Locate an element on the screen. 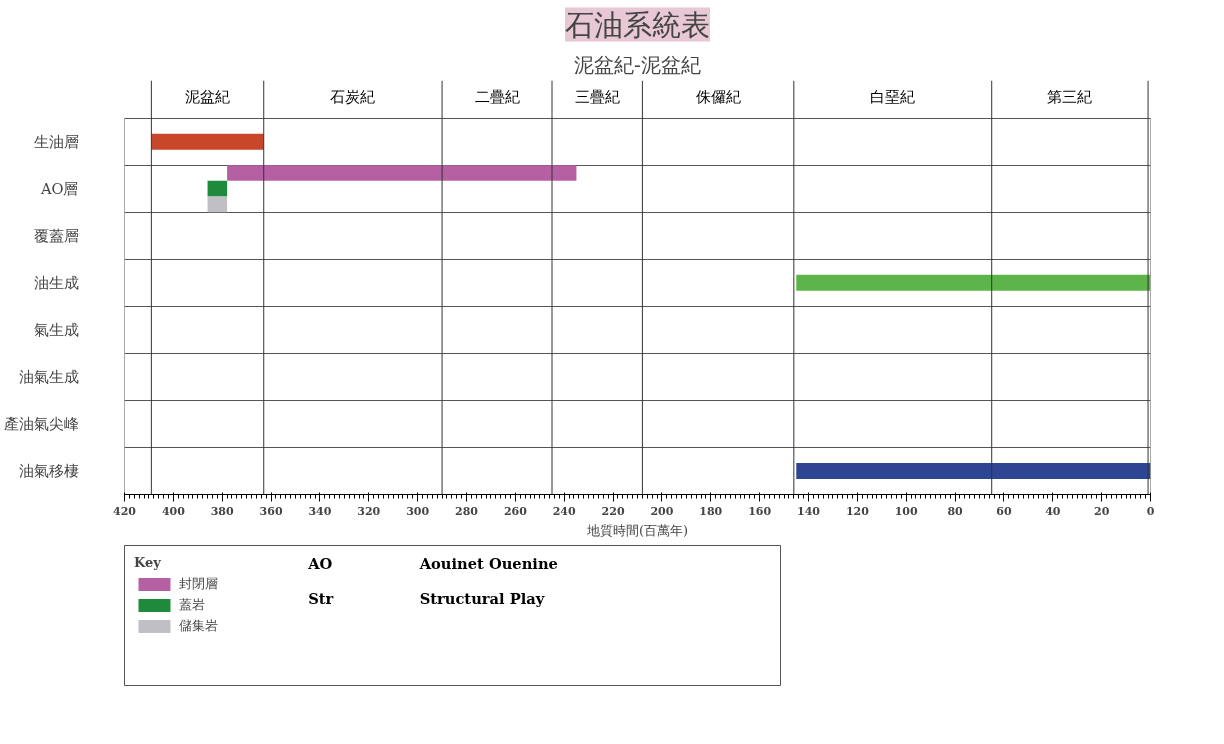  annotation: 白堊紀 is located at coordinates (893, 97).